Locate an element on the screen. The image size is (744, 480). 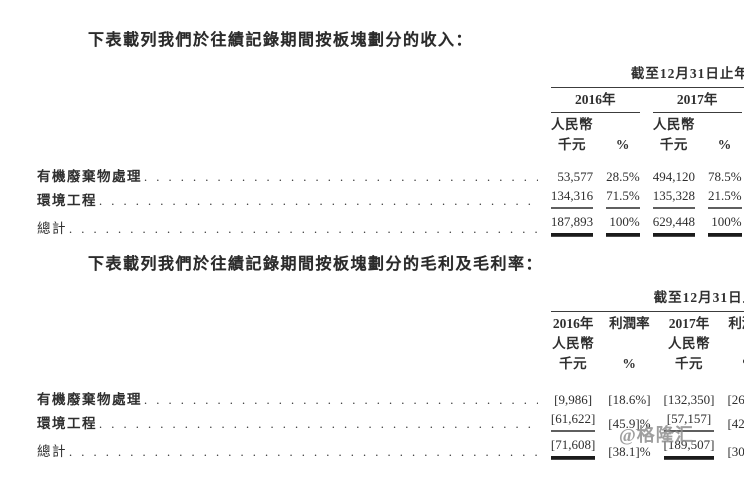
pct-cell: 21.5% is located at coordinates (724, 197).